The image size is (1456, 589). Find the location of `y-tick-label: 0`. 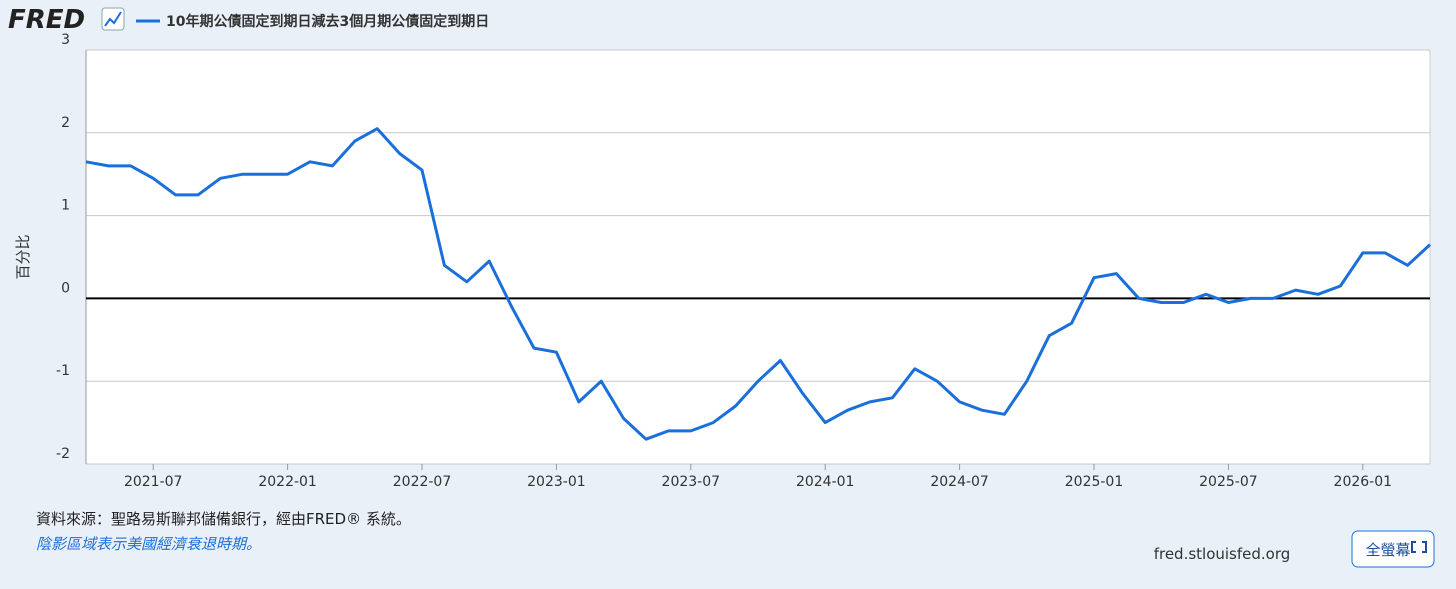

y-tick-label: 0 is located at coordinates (65, 288).